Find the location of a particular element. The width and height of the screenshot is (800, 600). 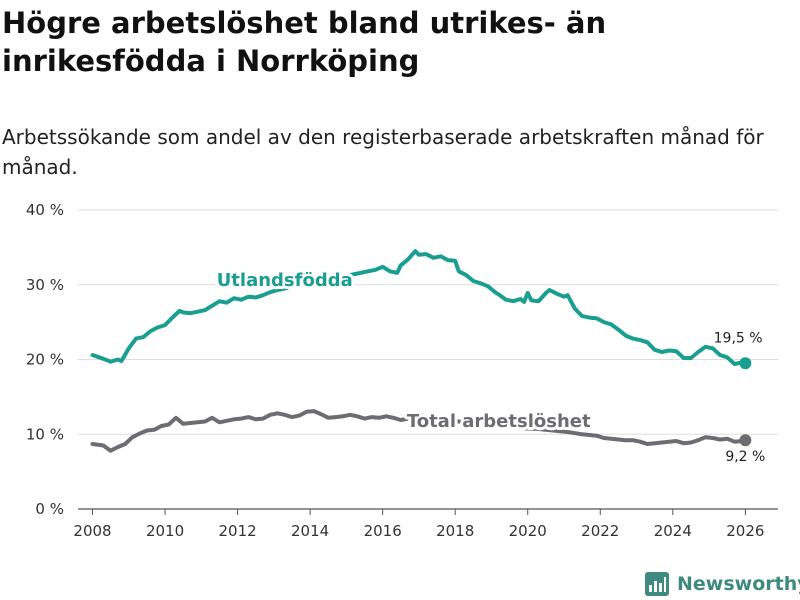

x-tick-label: 2014 is located at coordinates (310, 531).